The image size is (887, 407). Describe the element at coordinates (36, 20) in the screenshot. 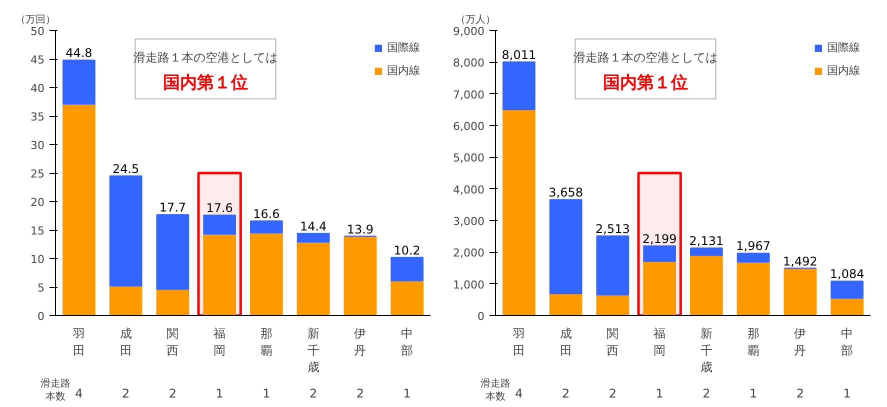

I see `y-axis-title: （万回）` at that location.